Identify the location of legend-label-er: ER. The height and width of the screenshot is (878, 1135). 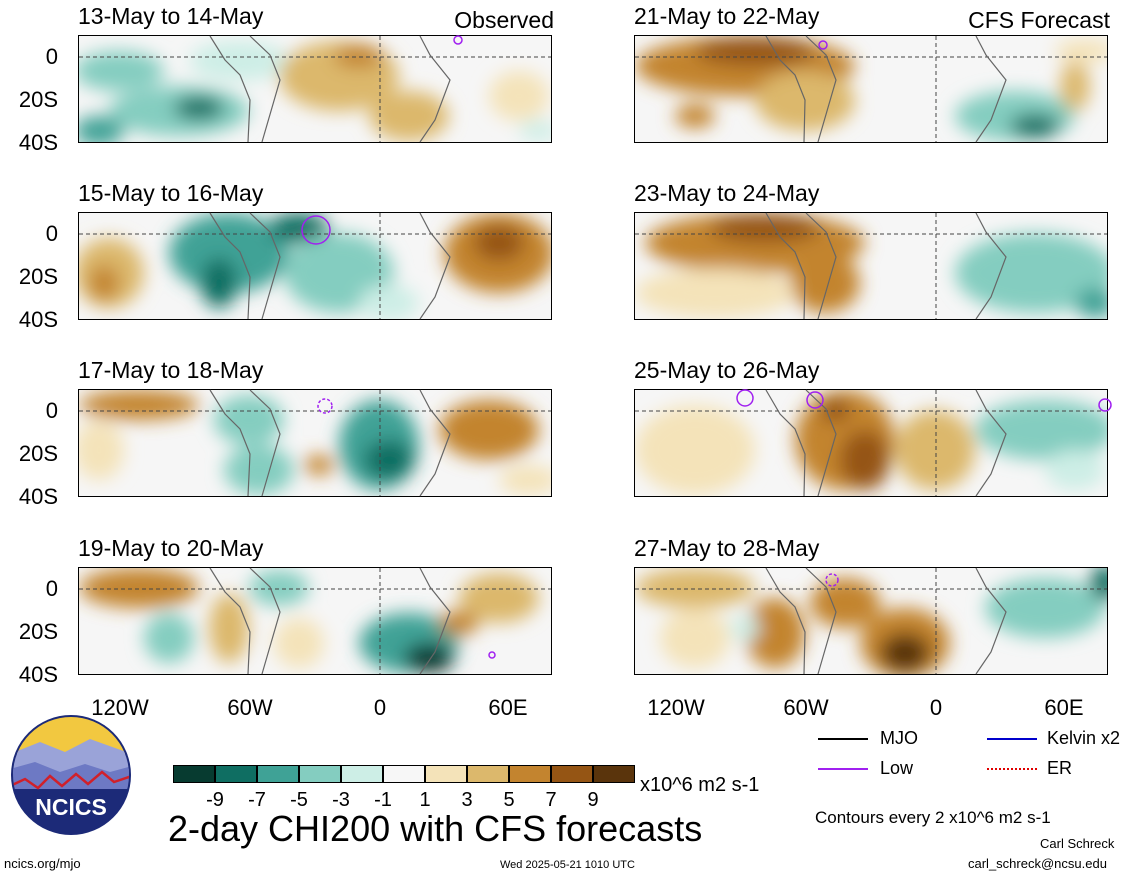
(1060, 768).